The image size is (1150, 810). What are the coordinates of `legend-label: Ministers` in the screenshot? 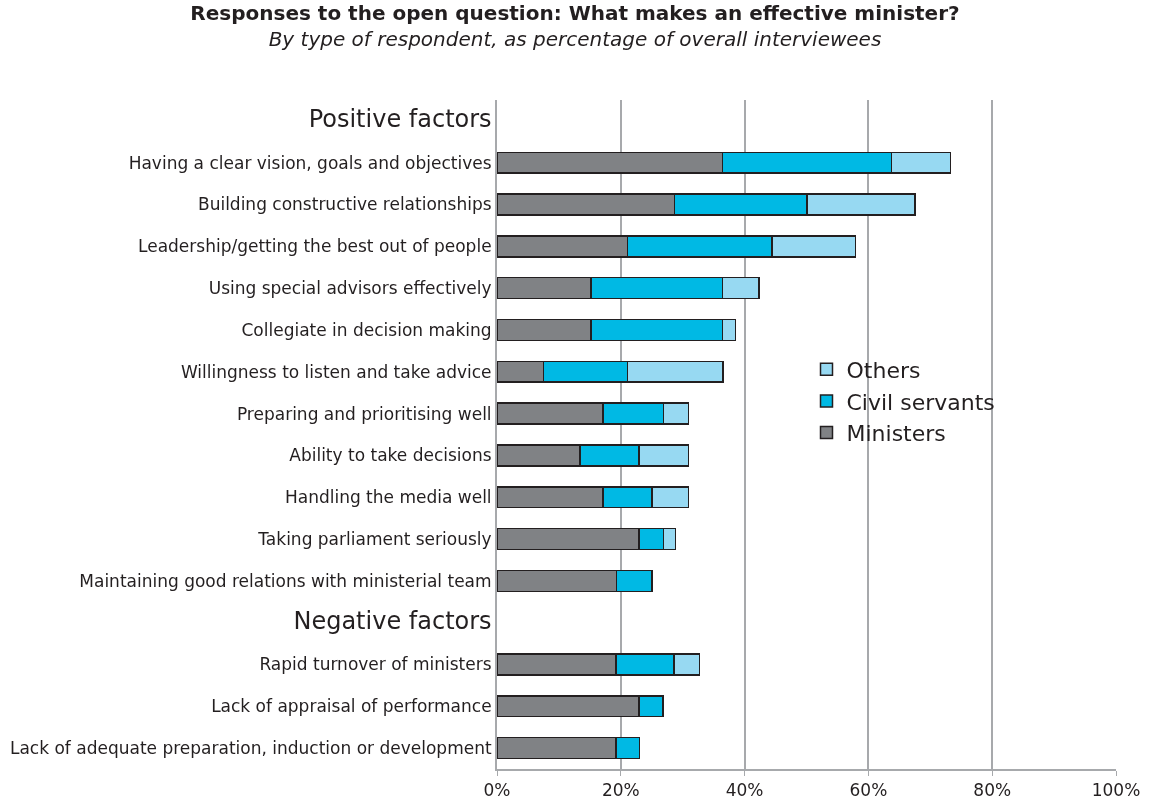 It's located at (896, 434).